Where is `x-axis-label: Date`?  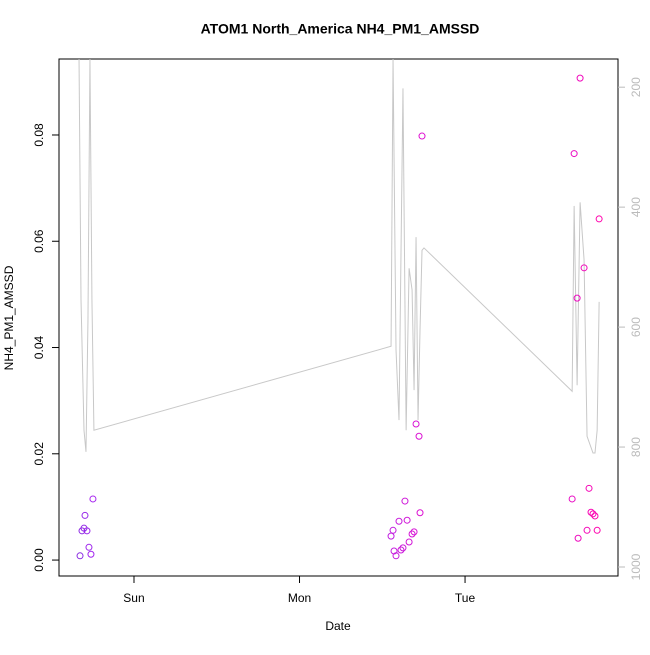
x-axis-label: Date is located at coordinates (338, 626).